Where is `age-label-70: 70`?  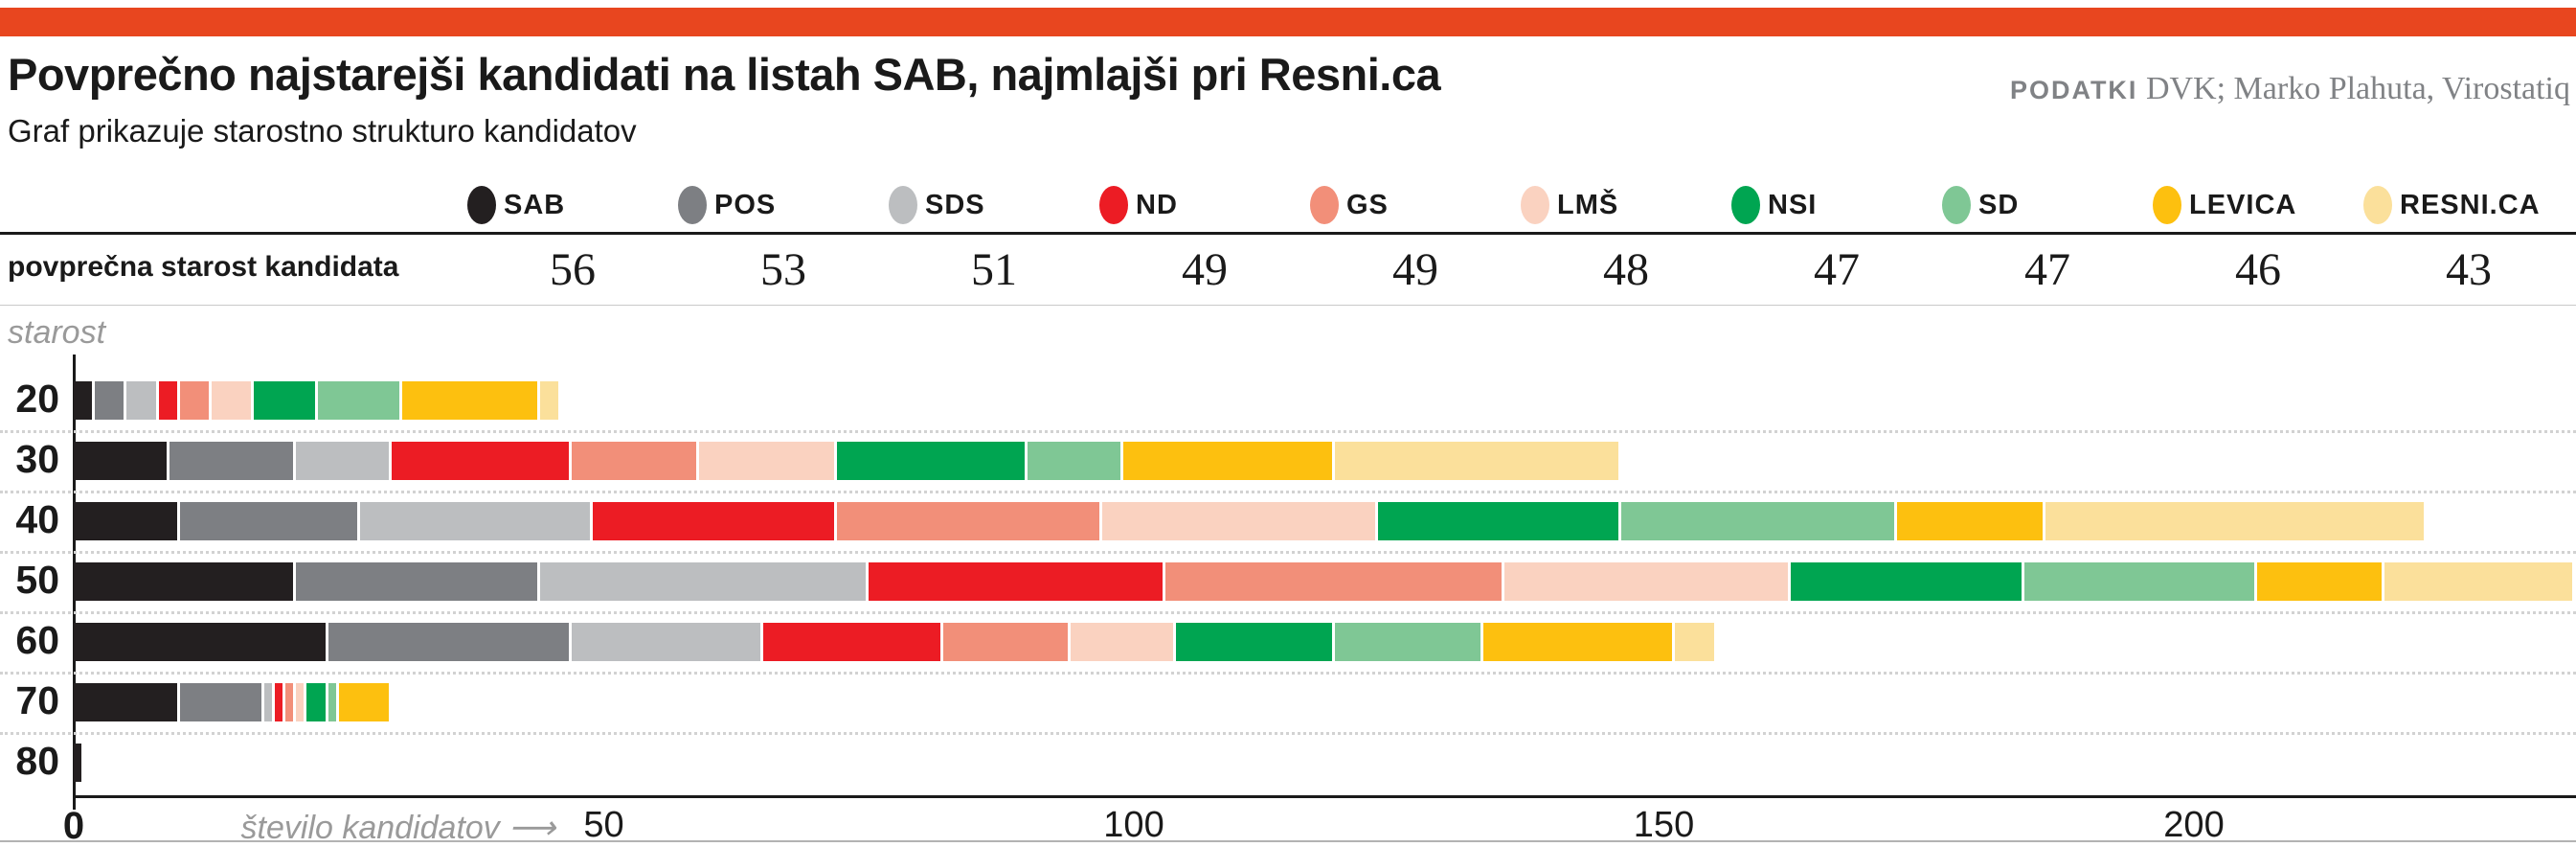 age-label-70: 70 is located at coordinates (37, 700).